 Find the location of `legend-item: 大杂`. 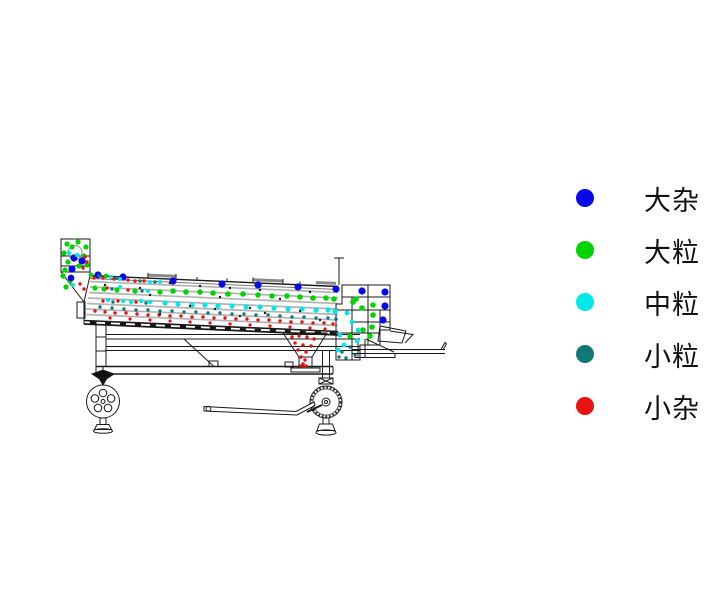

legend-item: 大杂 is located at coordinates (638, 198).